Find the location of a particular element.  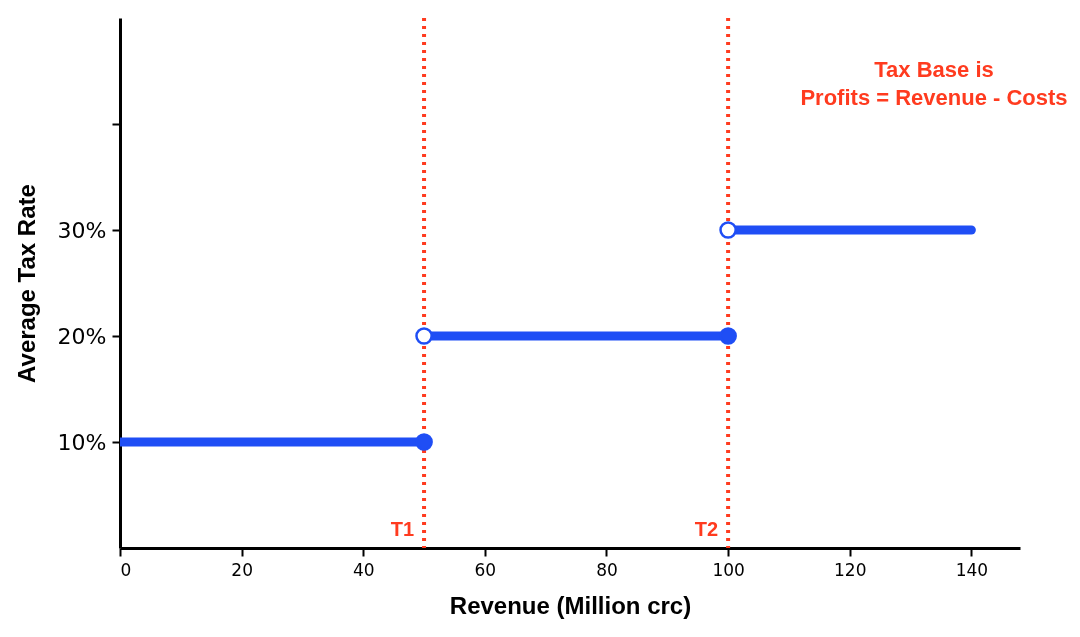

y-tick-label: 20% is located at coordinates (82, 336).